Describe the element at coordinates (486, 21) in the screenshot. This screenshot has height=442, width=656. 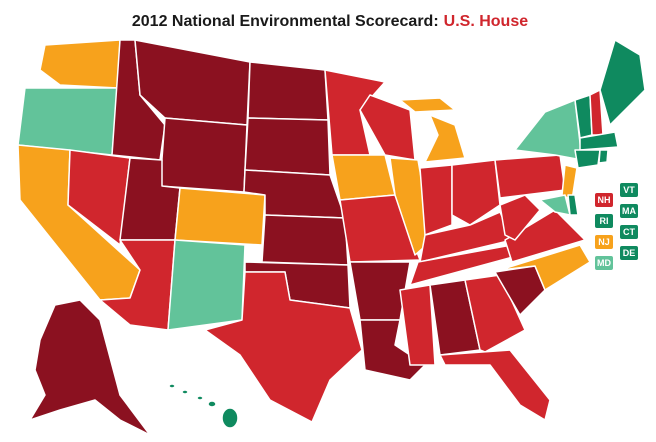
I see `title-highlight: U.S. House` at that location.